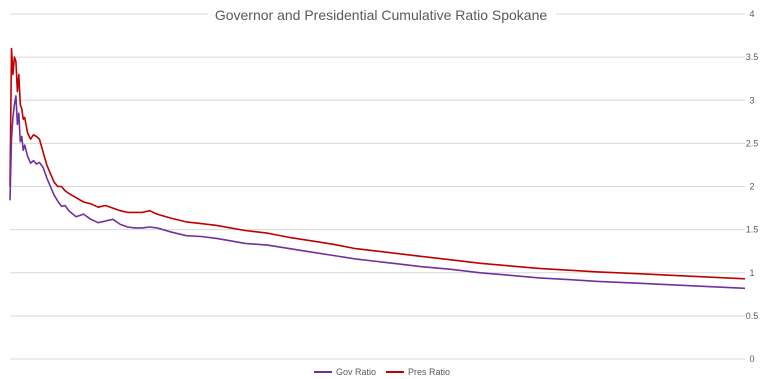 This screenshot has height=379, width=762. What do you see at coordinates (429, 372) in the screenshot?
I see `legend-label: Pres Ratio` at bounding box center [429, 372].